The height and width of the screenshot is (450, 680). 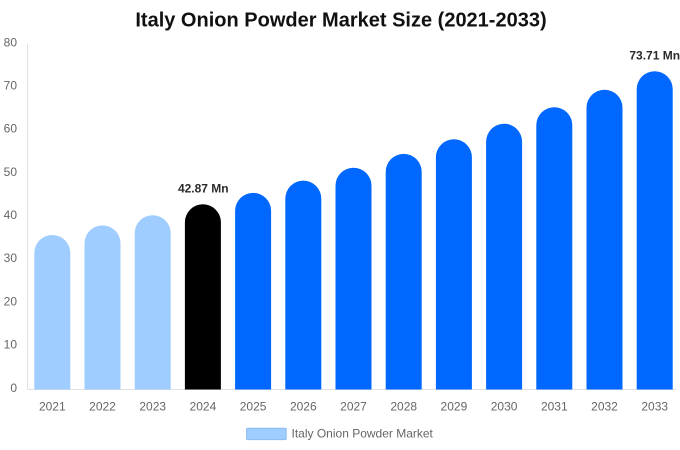 I want to click on svg-text: 0, so click(x=13, y=388).